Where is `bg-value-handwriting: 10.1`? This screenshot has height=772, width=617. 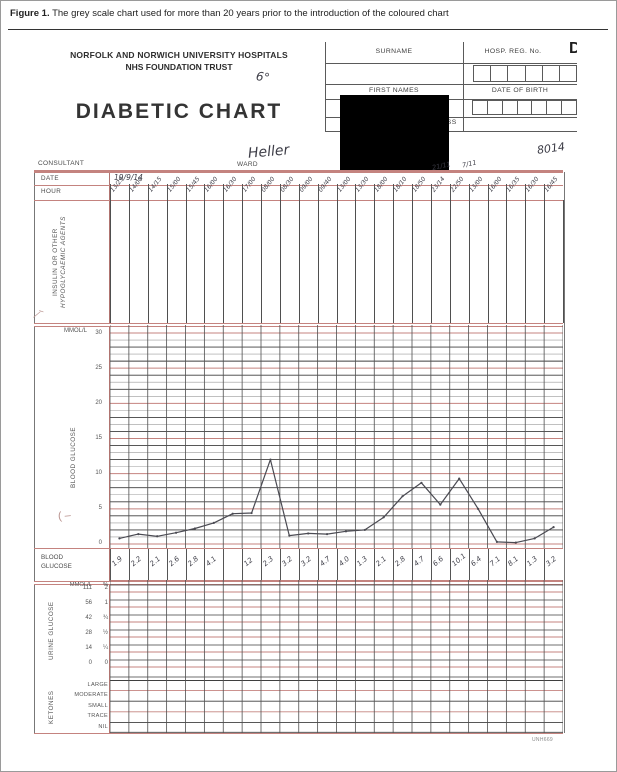 bg-value-handwriting: 10.1 is located at coordinates (459, 560).